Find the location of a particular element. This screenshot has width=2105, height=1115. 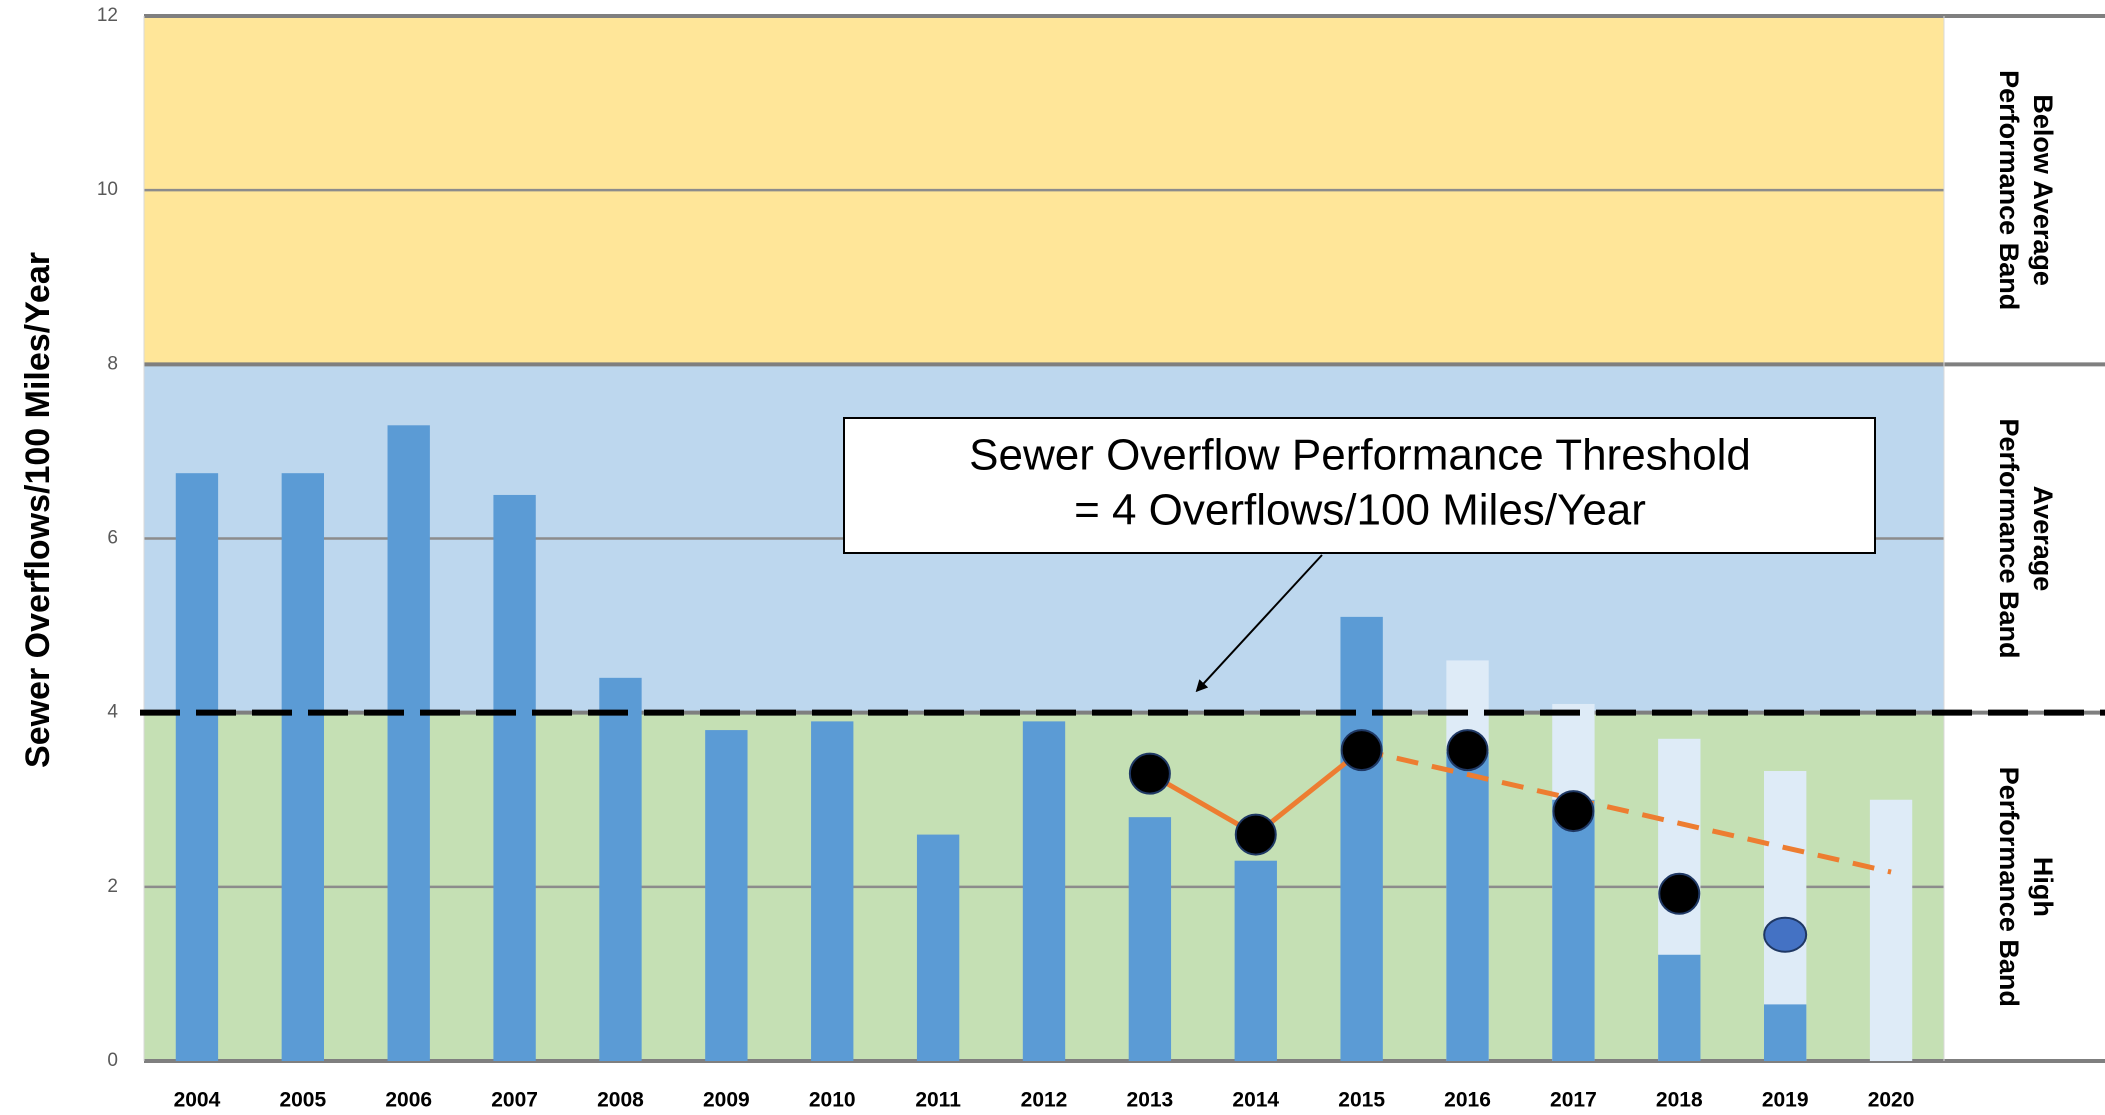

band-label: High is located at coordinates (2043, 887).